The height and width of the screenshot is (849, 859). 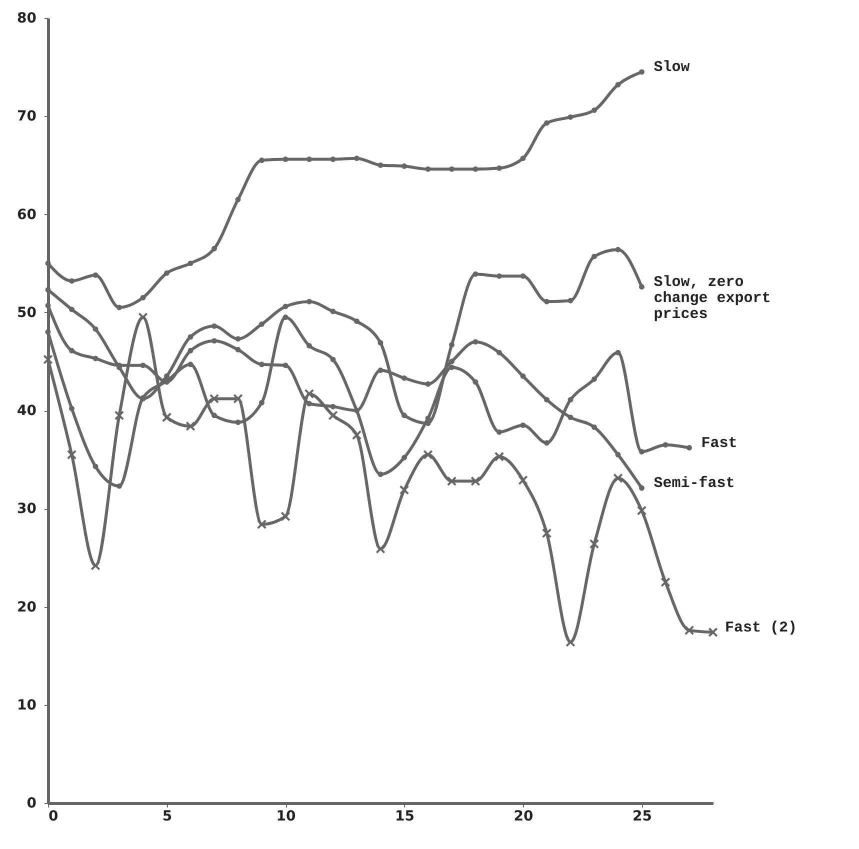 I want to click on y-tick-label: 20, so click(x=27, y=607).